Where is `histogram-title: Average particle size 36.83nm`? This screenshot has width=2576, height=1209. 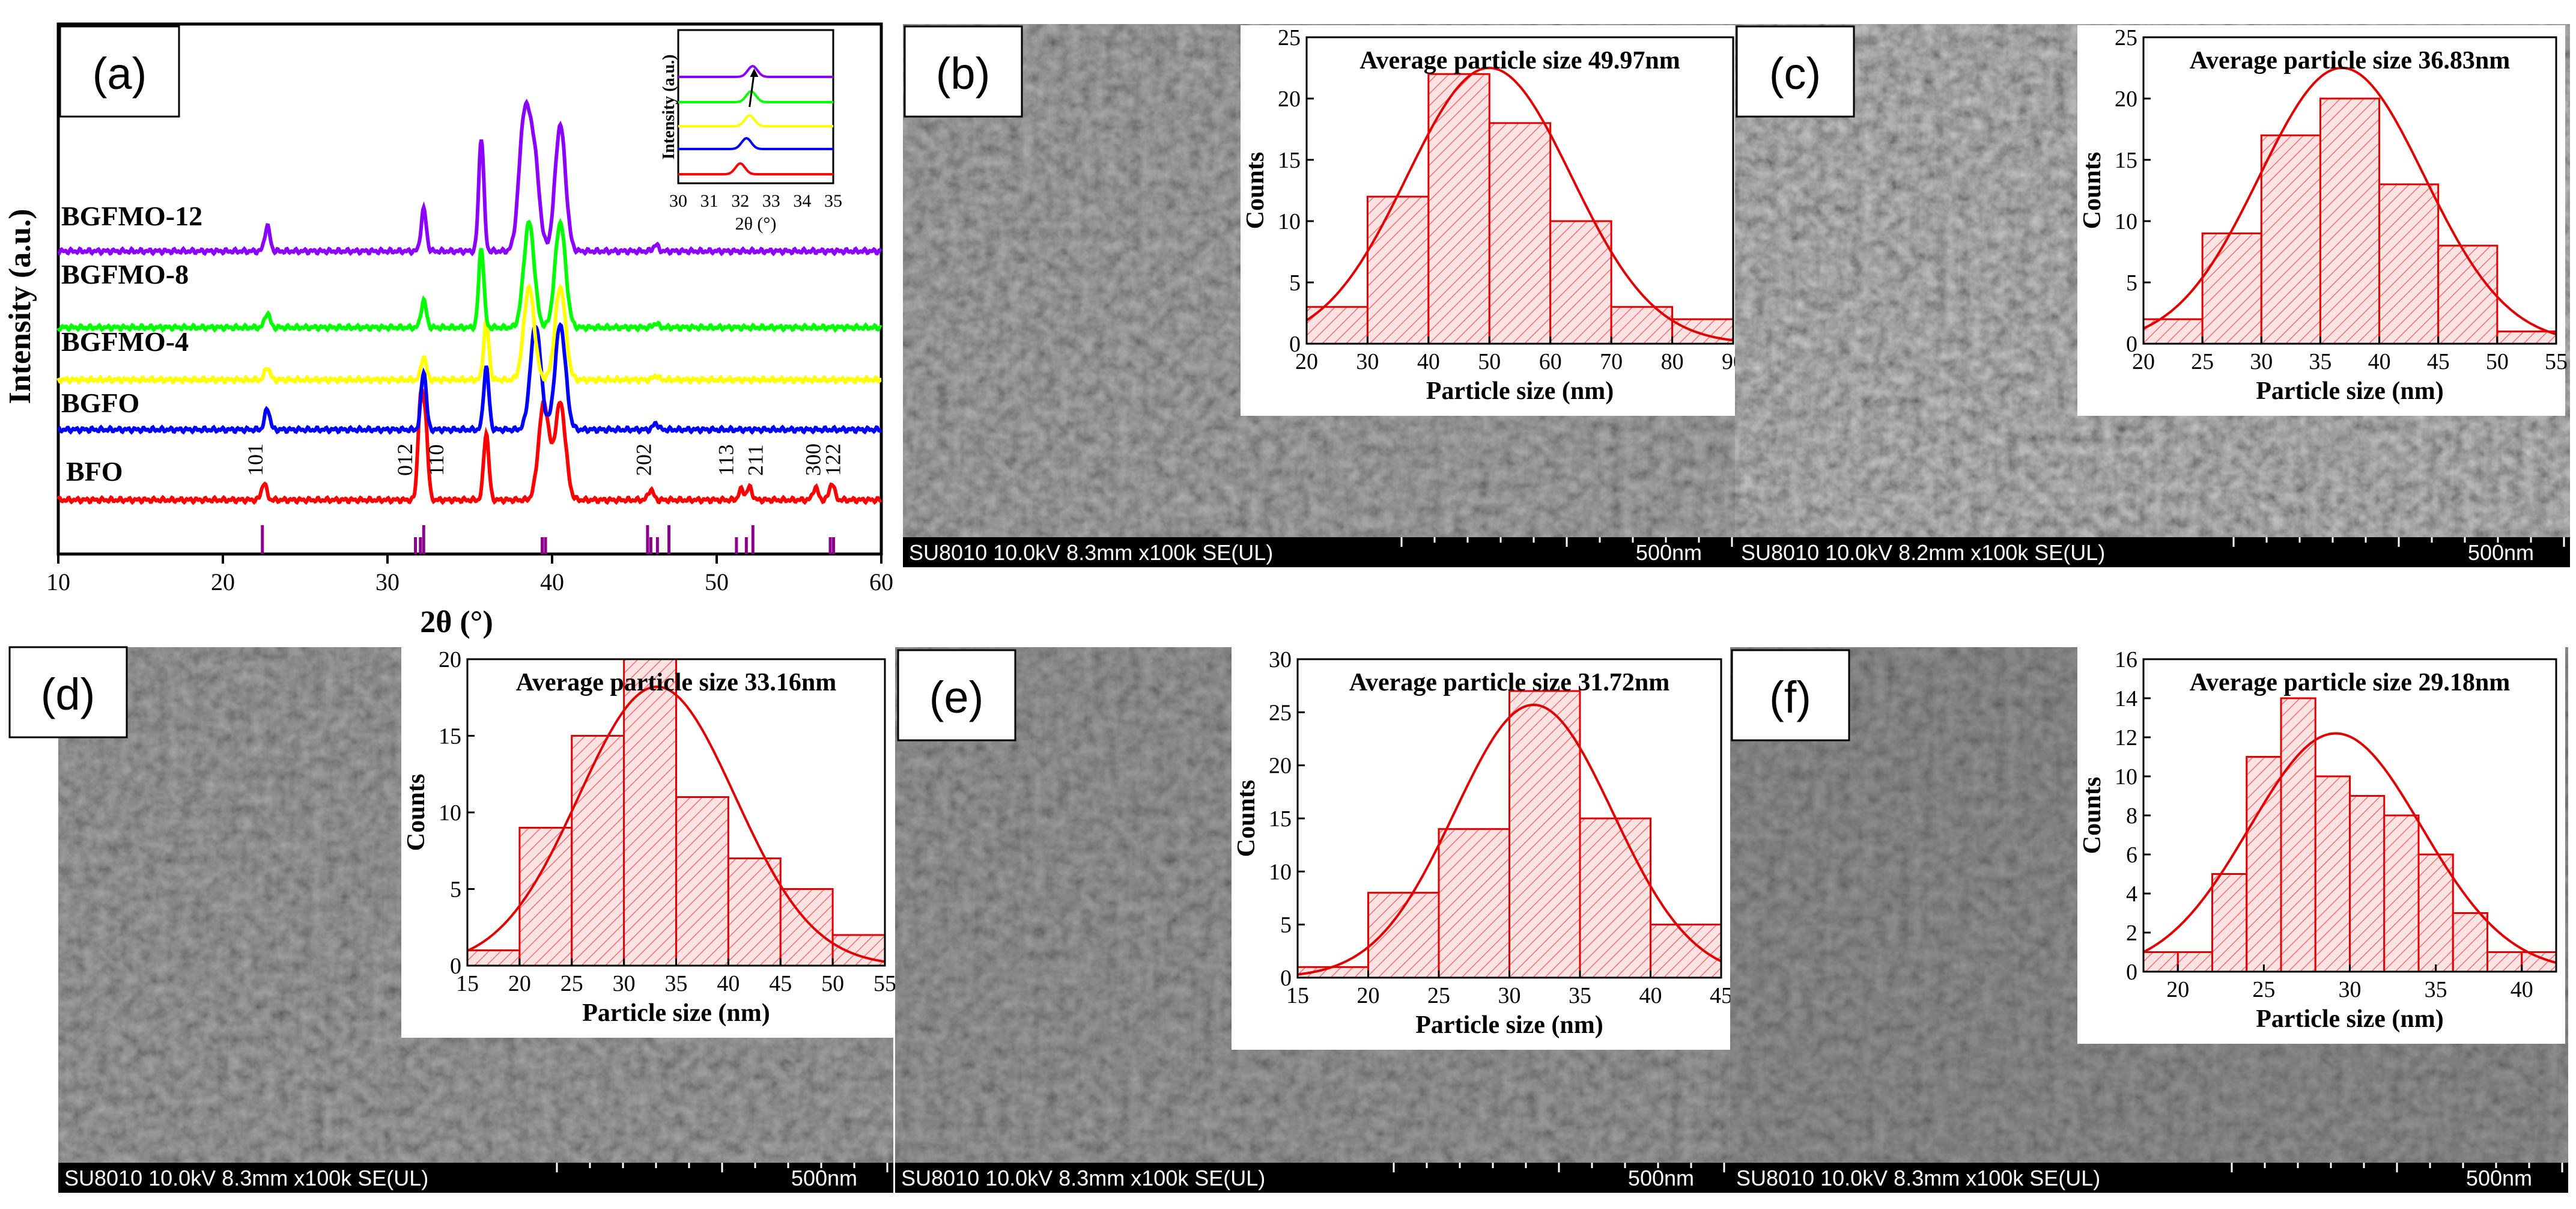 histogram-title: Average particle size 36.83nm is located at coordinates (2350, 61).